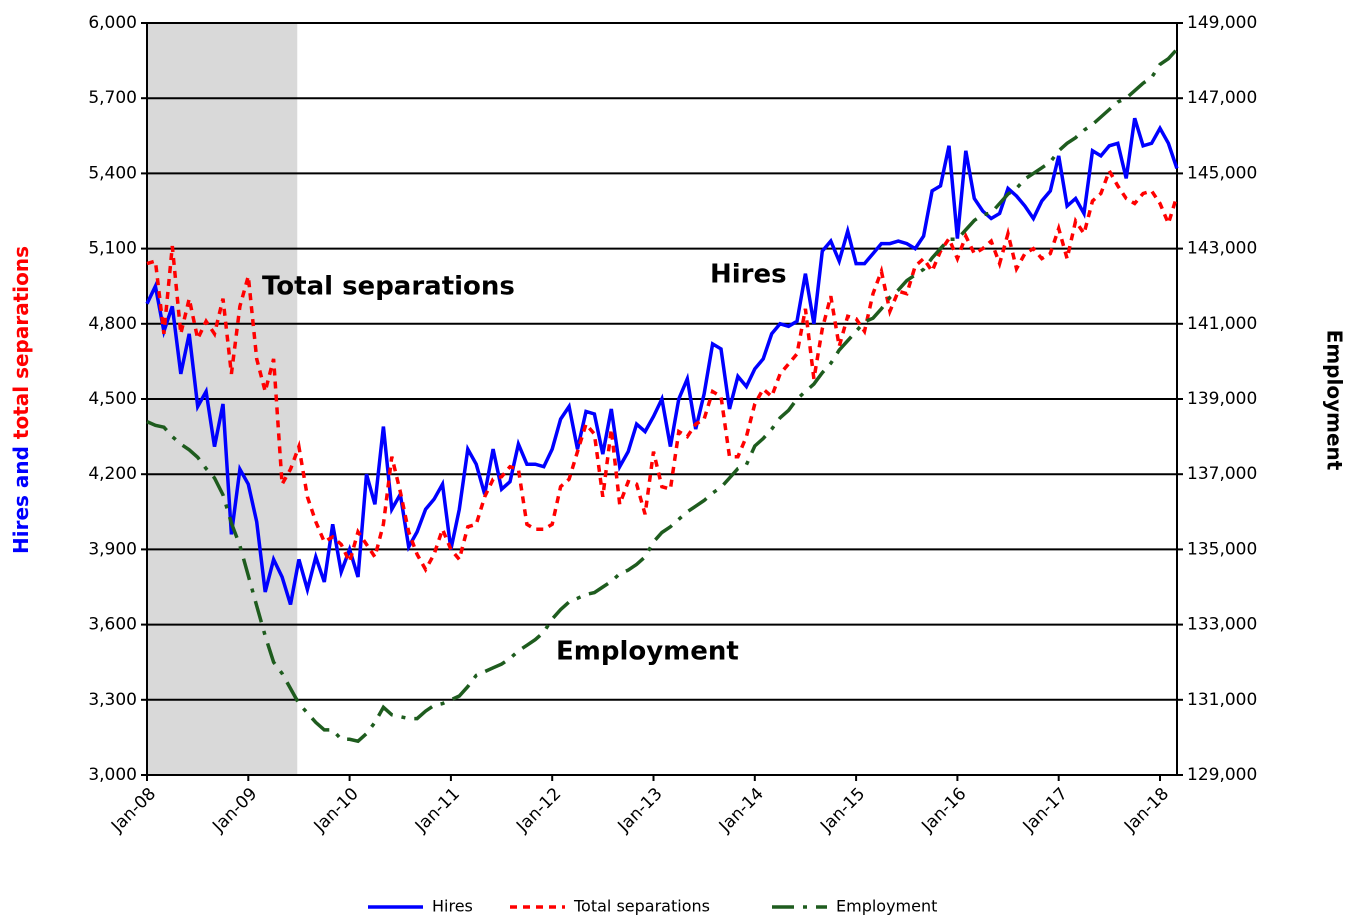  I want to click on x-tick-label: Jan-15, so click(842, 810).